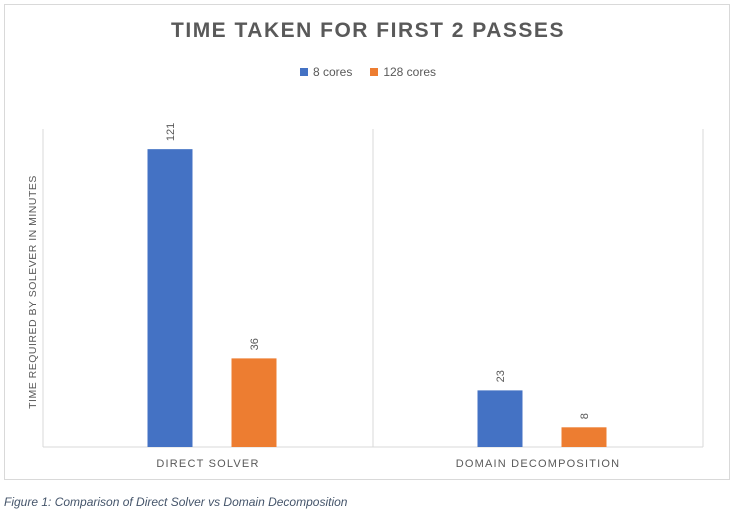 Image resolution: width=736 pixels, height=519 pixels. I want to click on legend-swatch-128-cores, so click(374, 72).